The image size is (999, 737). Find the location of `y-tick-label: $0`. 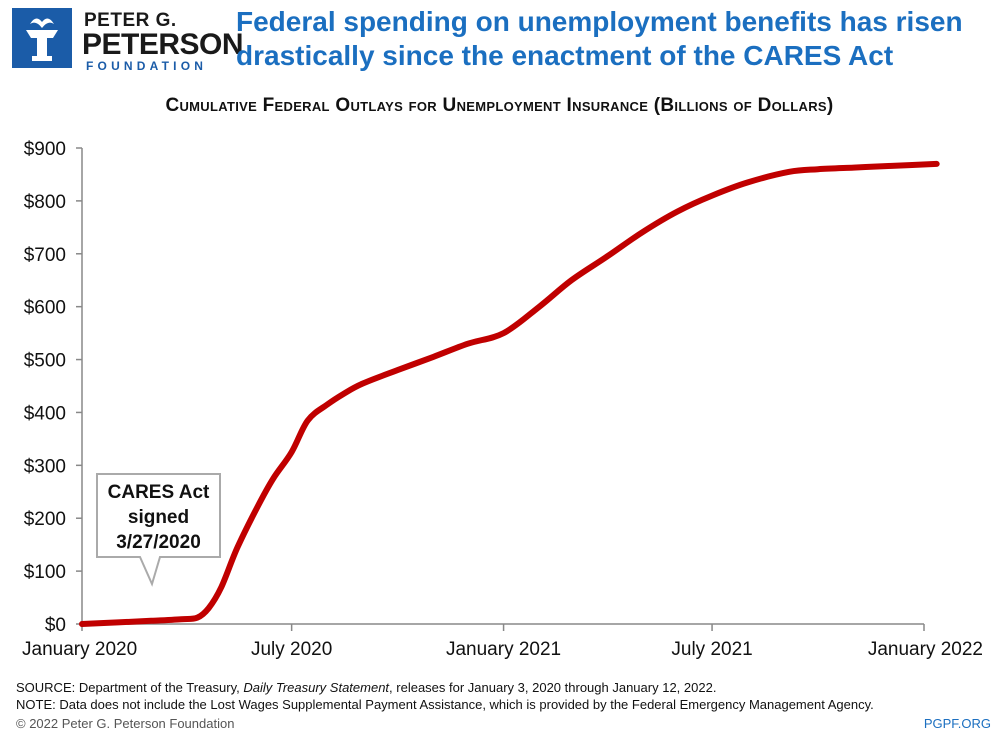

y-tick-label: $0 is located at coordinates (55, 625).